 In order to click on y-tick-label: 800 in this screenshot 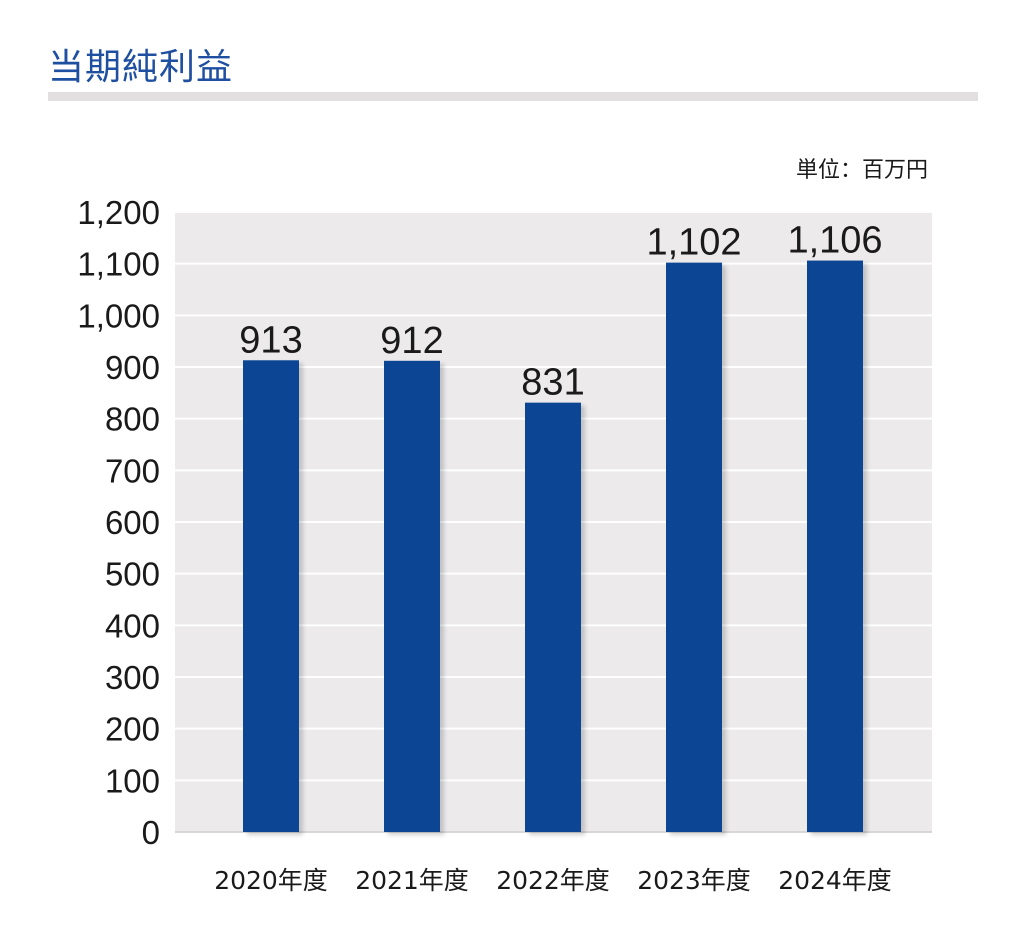, I will do `click(132, 419)`.